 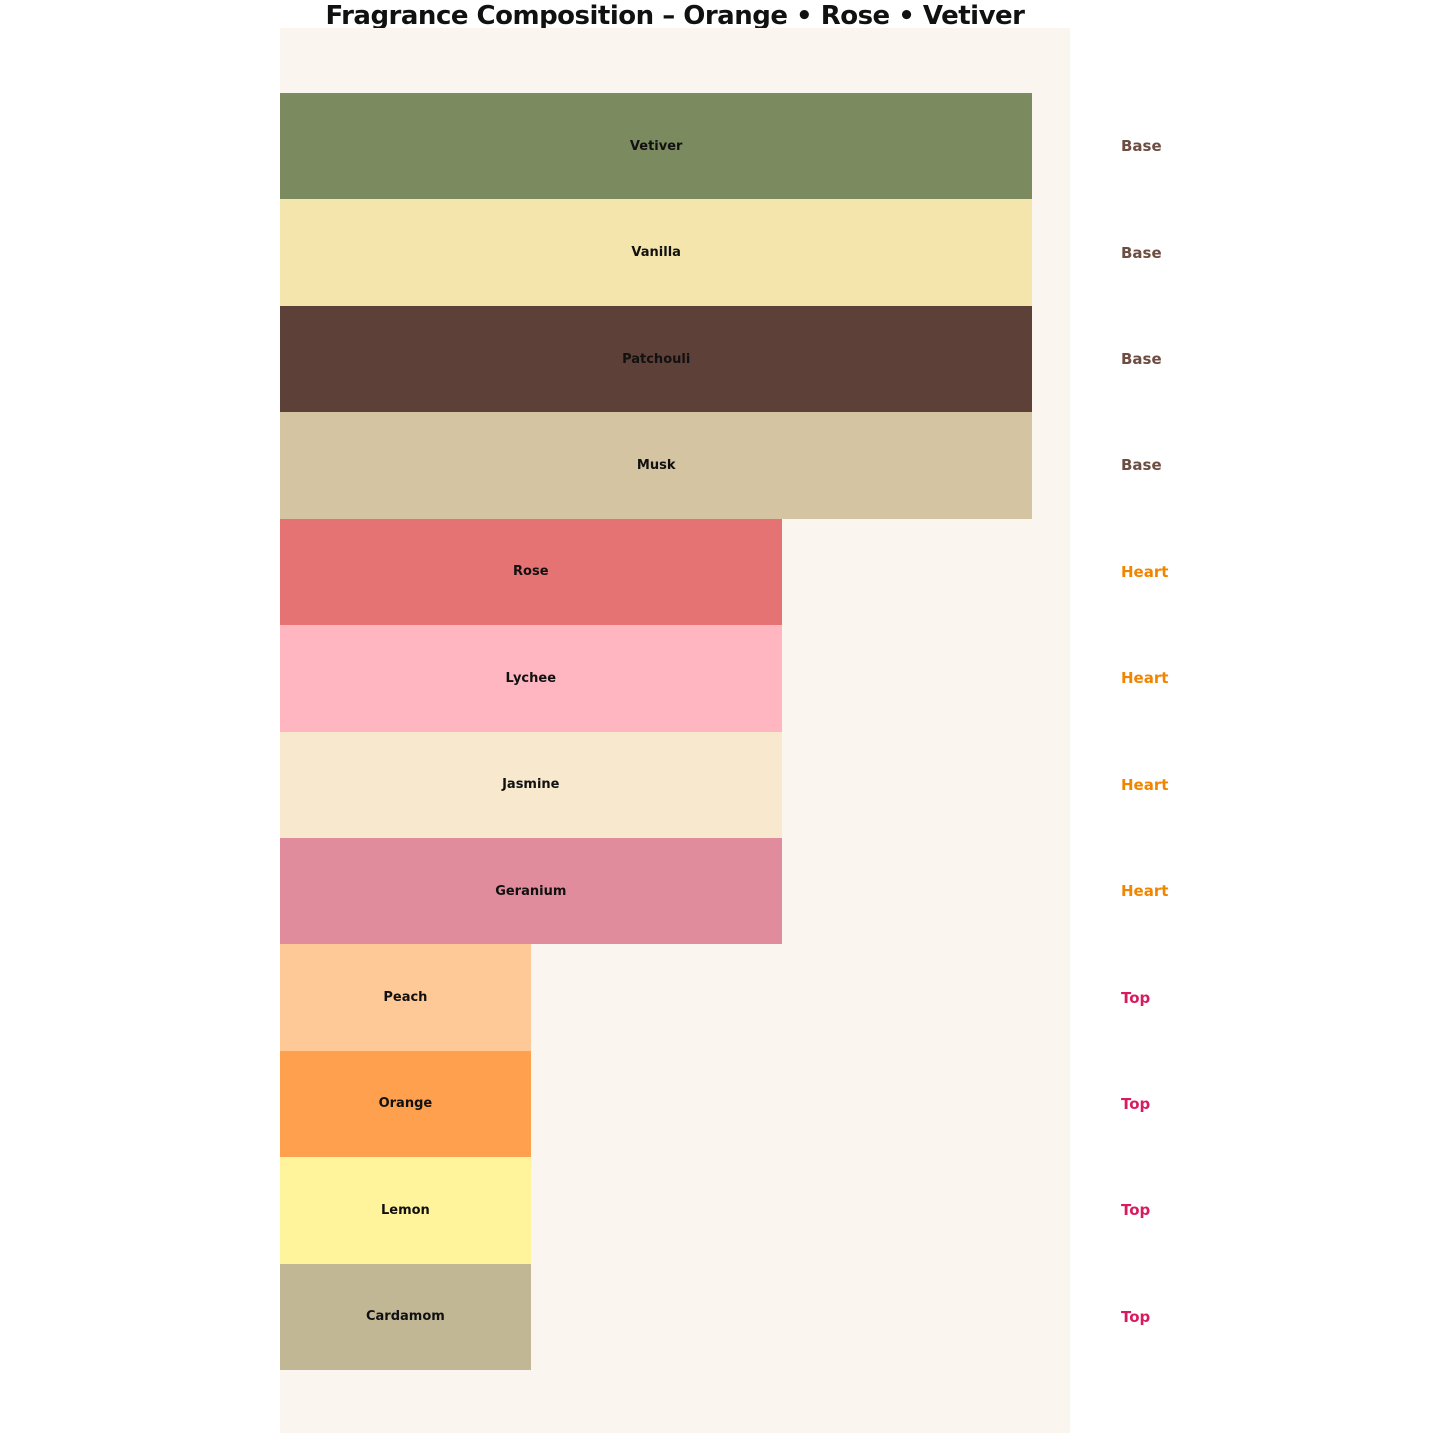 I want to click on bar-lychee: Lychee, so click(x=531, y=678).